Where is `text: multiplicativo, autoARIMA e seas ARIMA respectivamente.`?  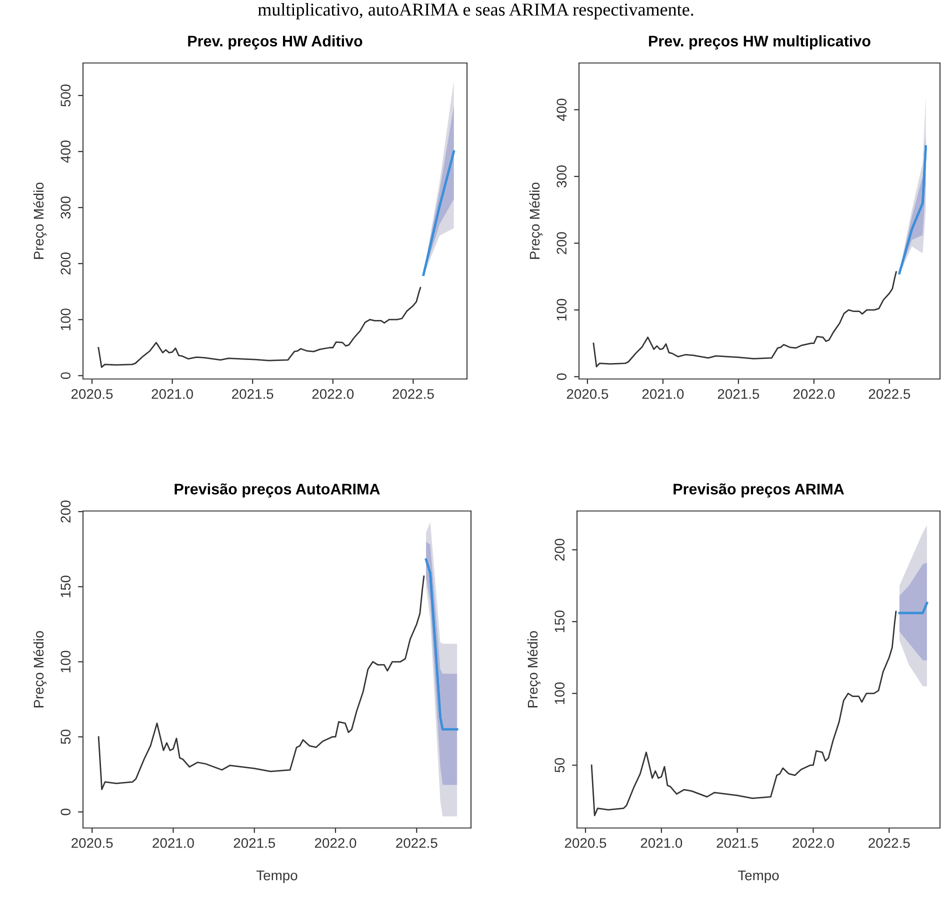 text: multiplicativo, autoARIMA e seas ARIMA respectivamente. is located at coordinates (476, 11).